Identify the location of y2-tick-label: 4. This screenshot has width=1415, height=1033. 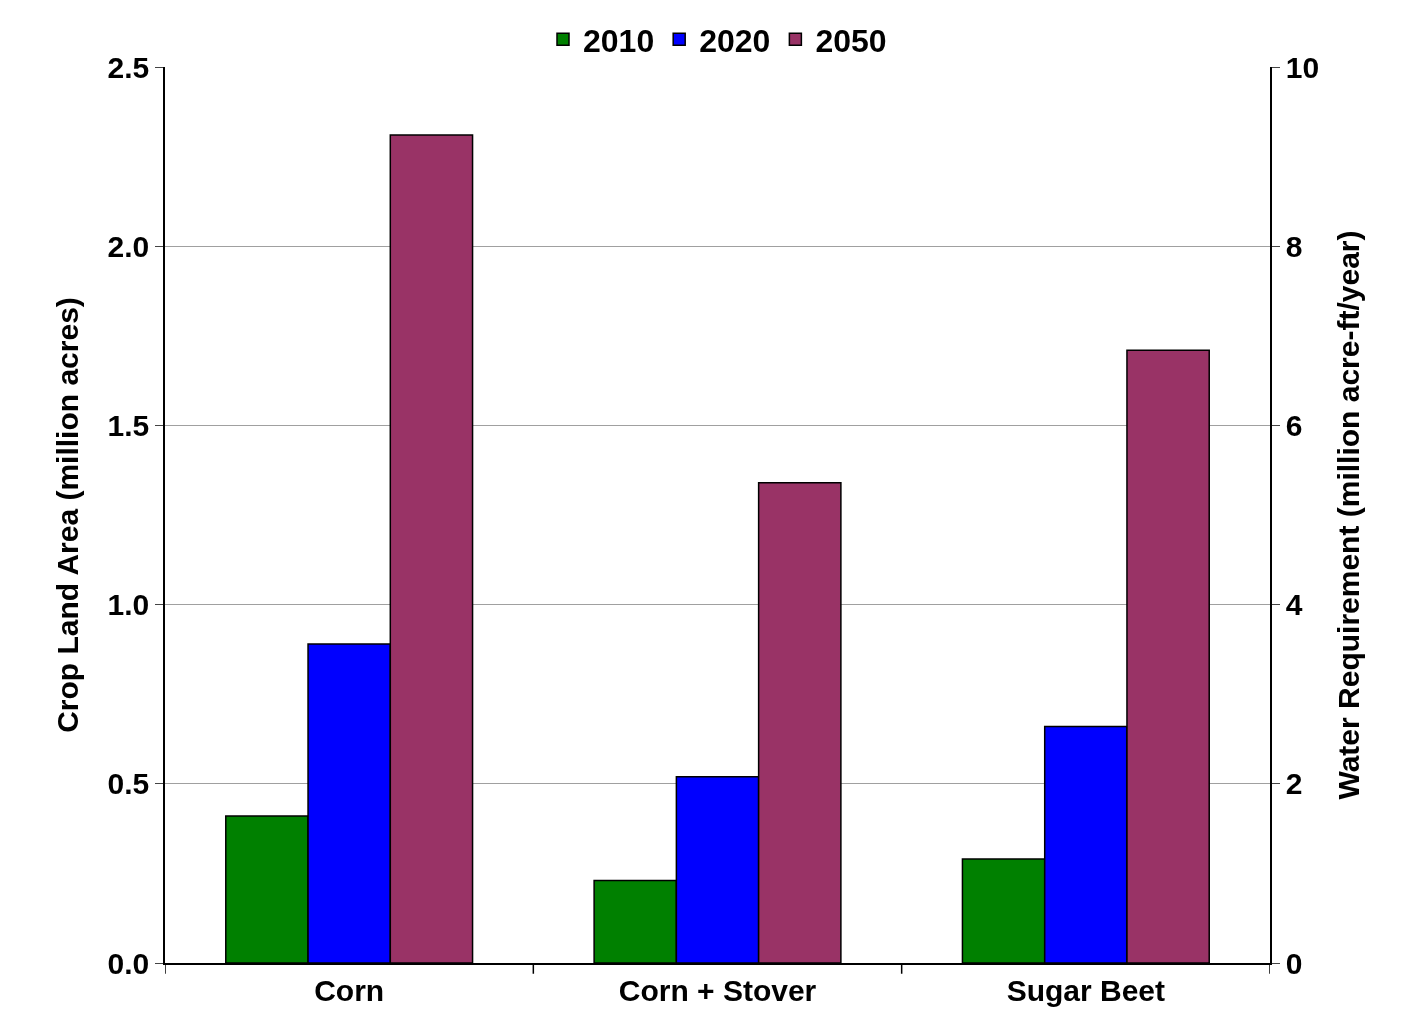
(1294, 605).